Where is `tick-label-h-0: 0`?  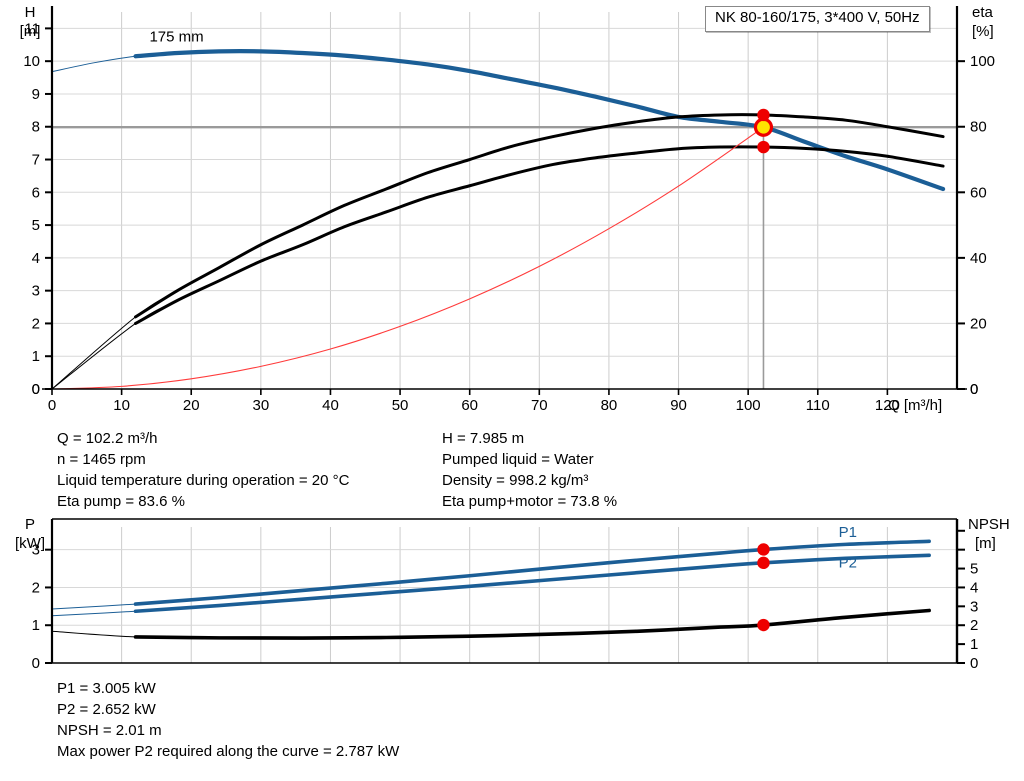
tick-label-h-0: 0 is located at coordinates (36, 389).